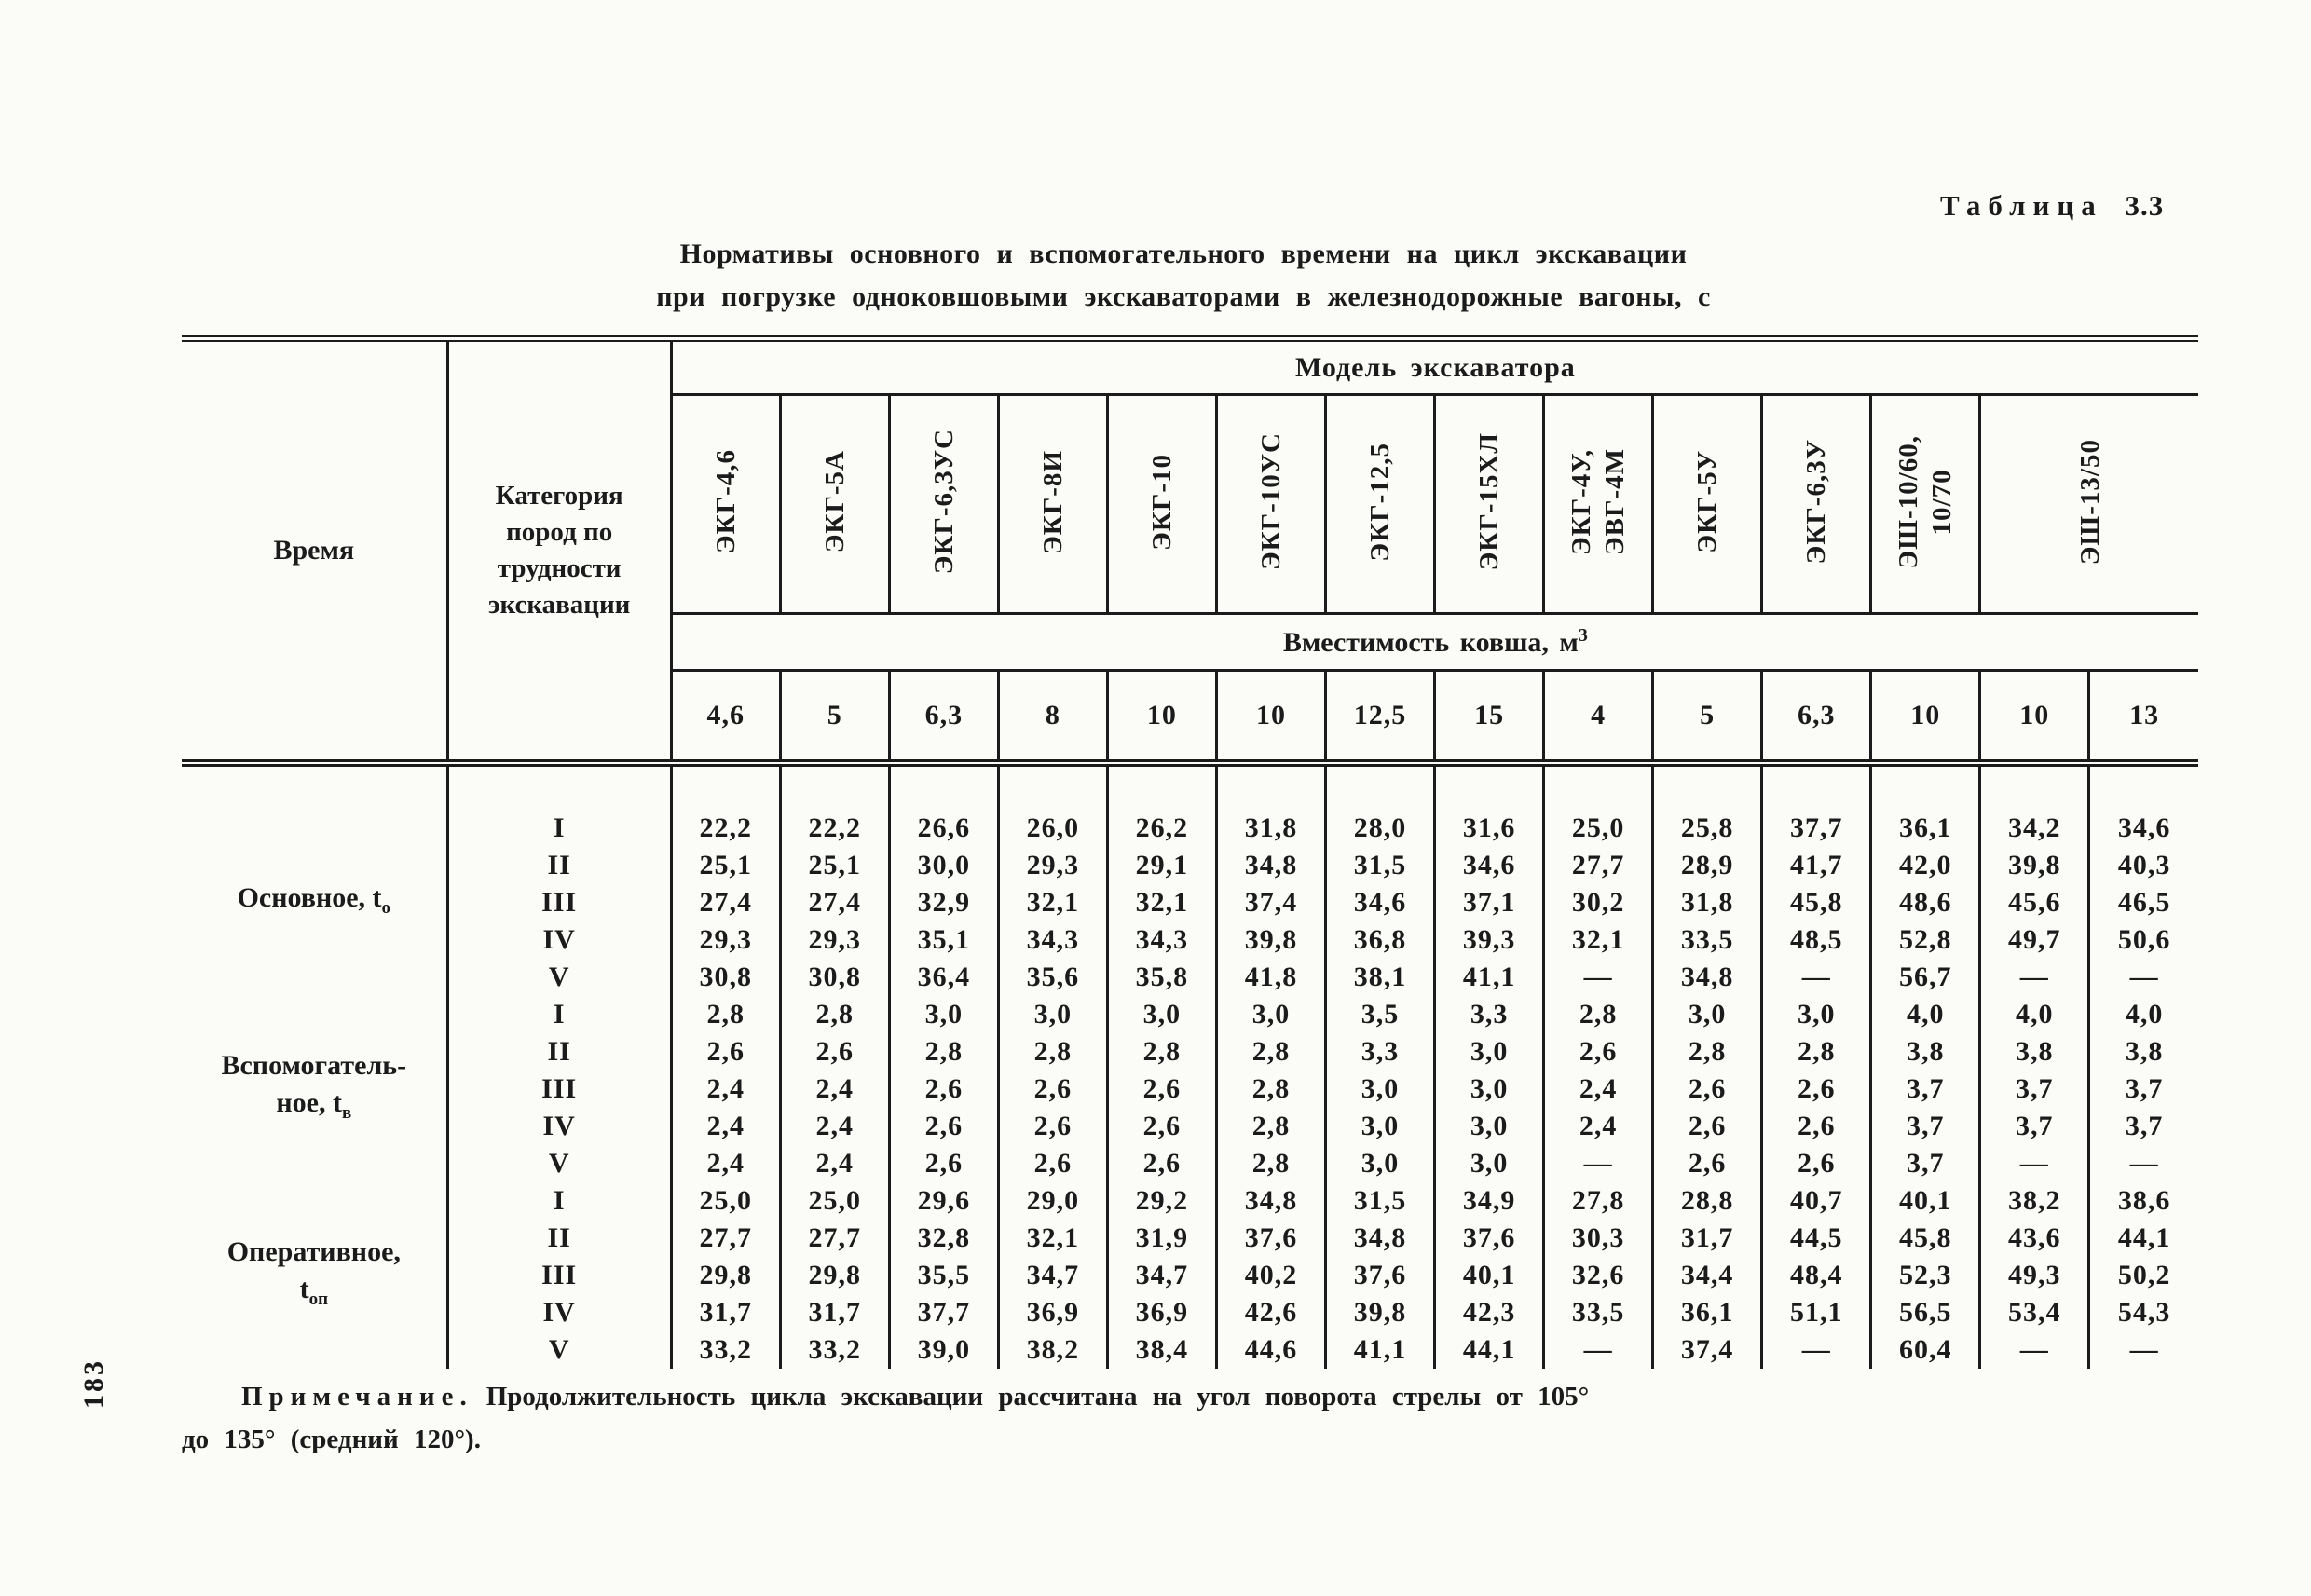 The height and width of the screenshot is (1596, 2311). Describe the element at coordinates (726, 504) in the screenshot. I see `model-header-cell: ЭКГ-4,6` at that location.